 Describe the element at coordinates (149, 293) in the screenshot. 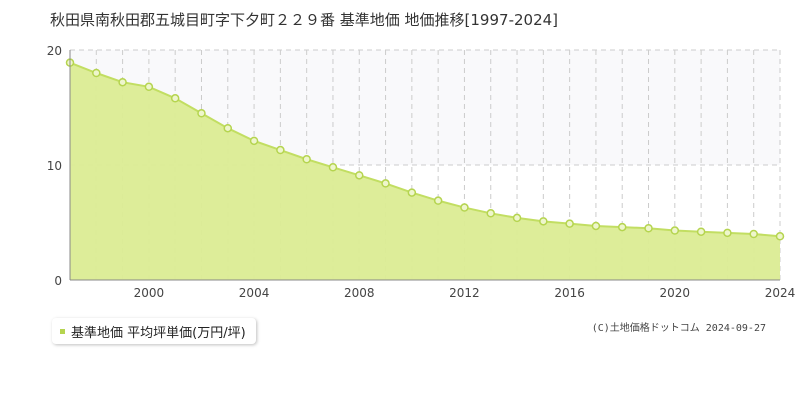

I see `x-tick-label: 2000` at that location.